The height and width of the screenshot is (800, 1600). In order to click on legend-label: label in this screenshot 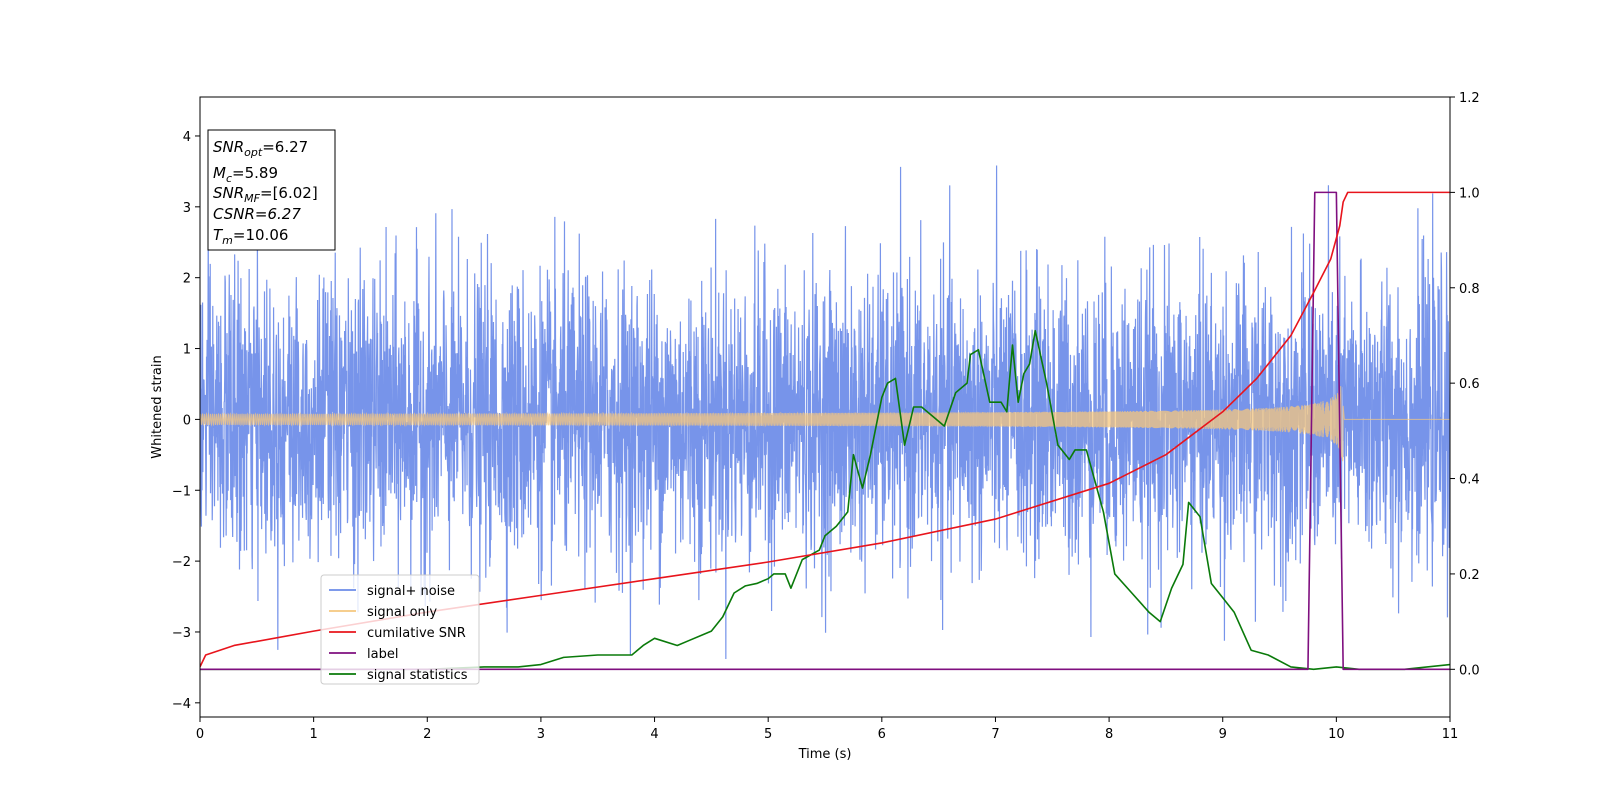, I will do `click(382, 654)`.